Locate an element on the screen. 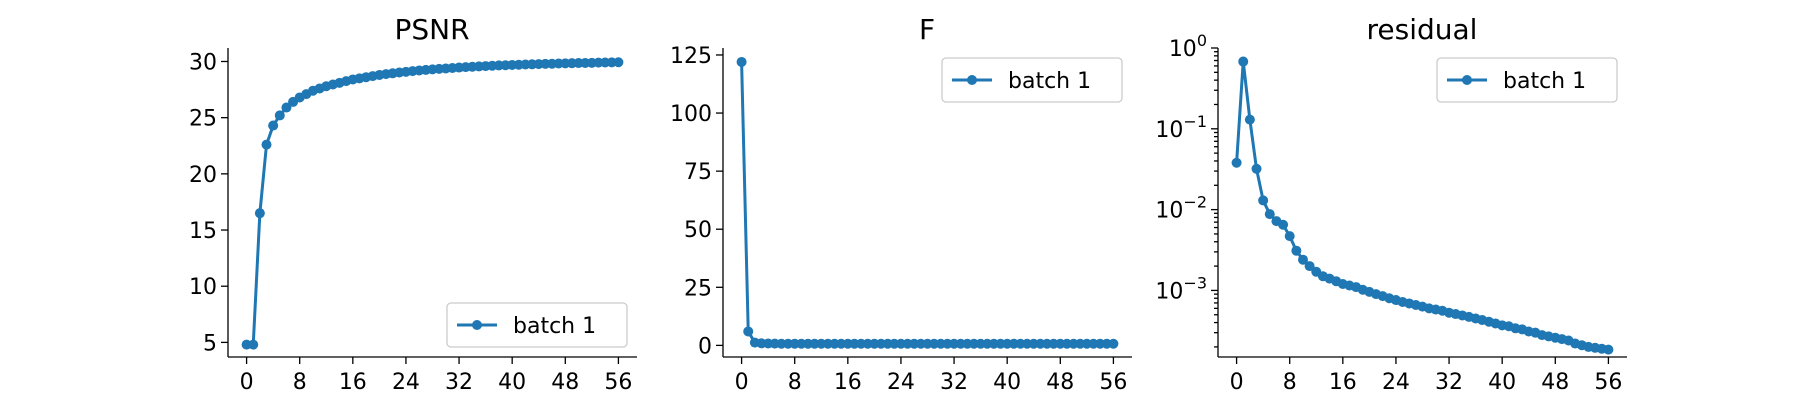 This screenshot has height=400, width=1800. y-tick-label: 50 is located at coordinates (698, 230).